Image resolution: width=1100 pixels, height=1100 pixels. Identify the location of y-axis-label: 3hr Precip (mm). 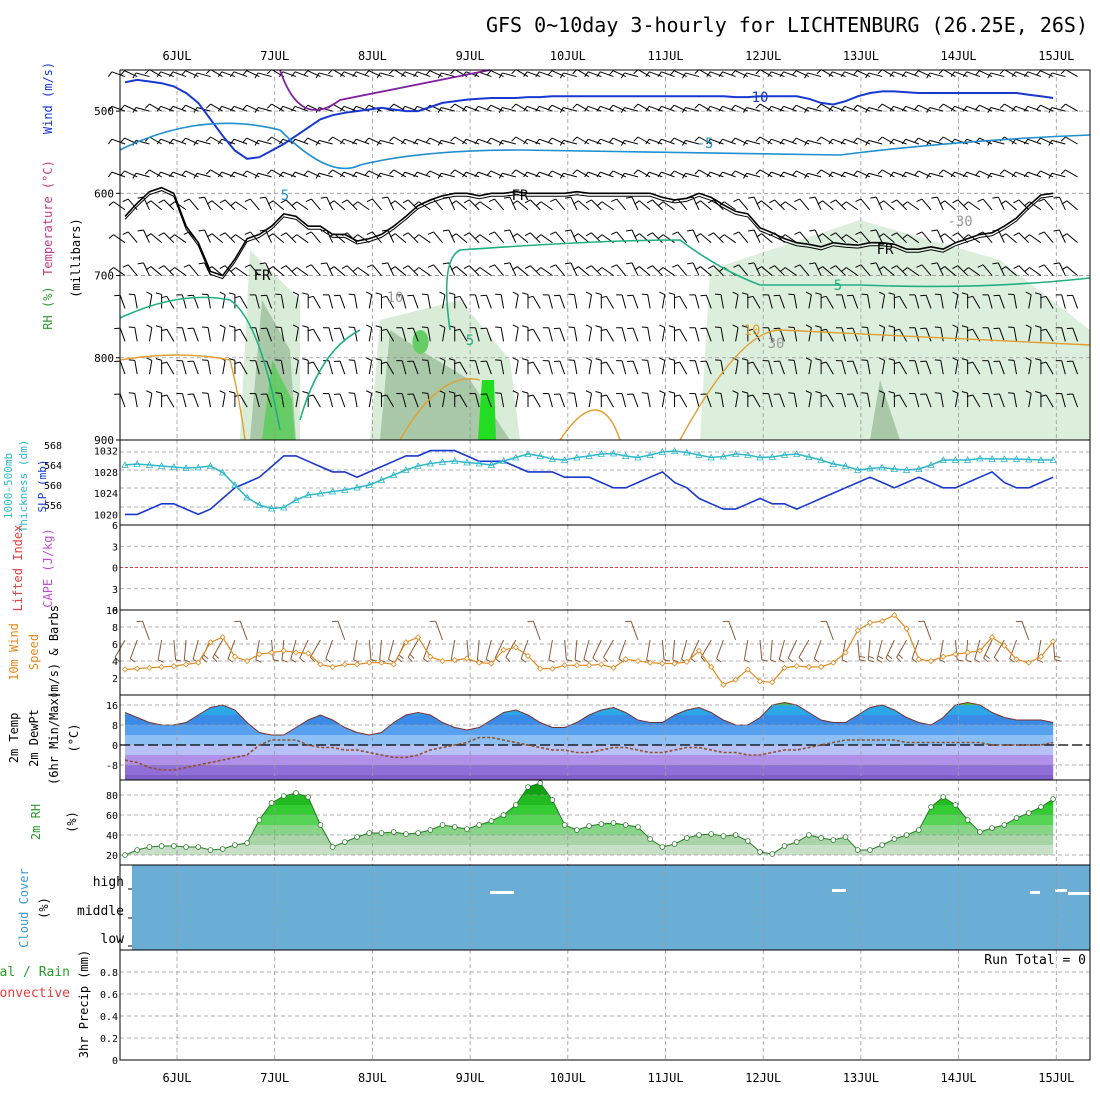
(84, 1004).